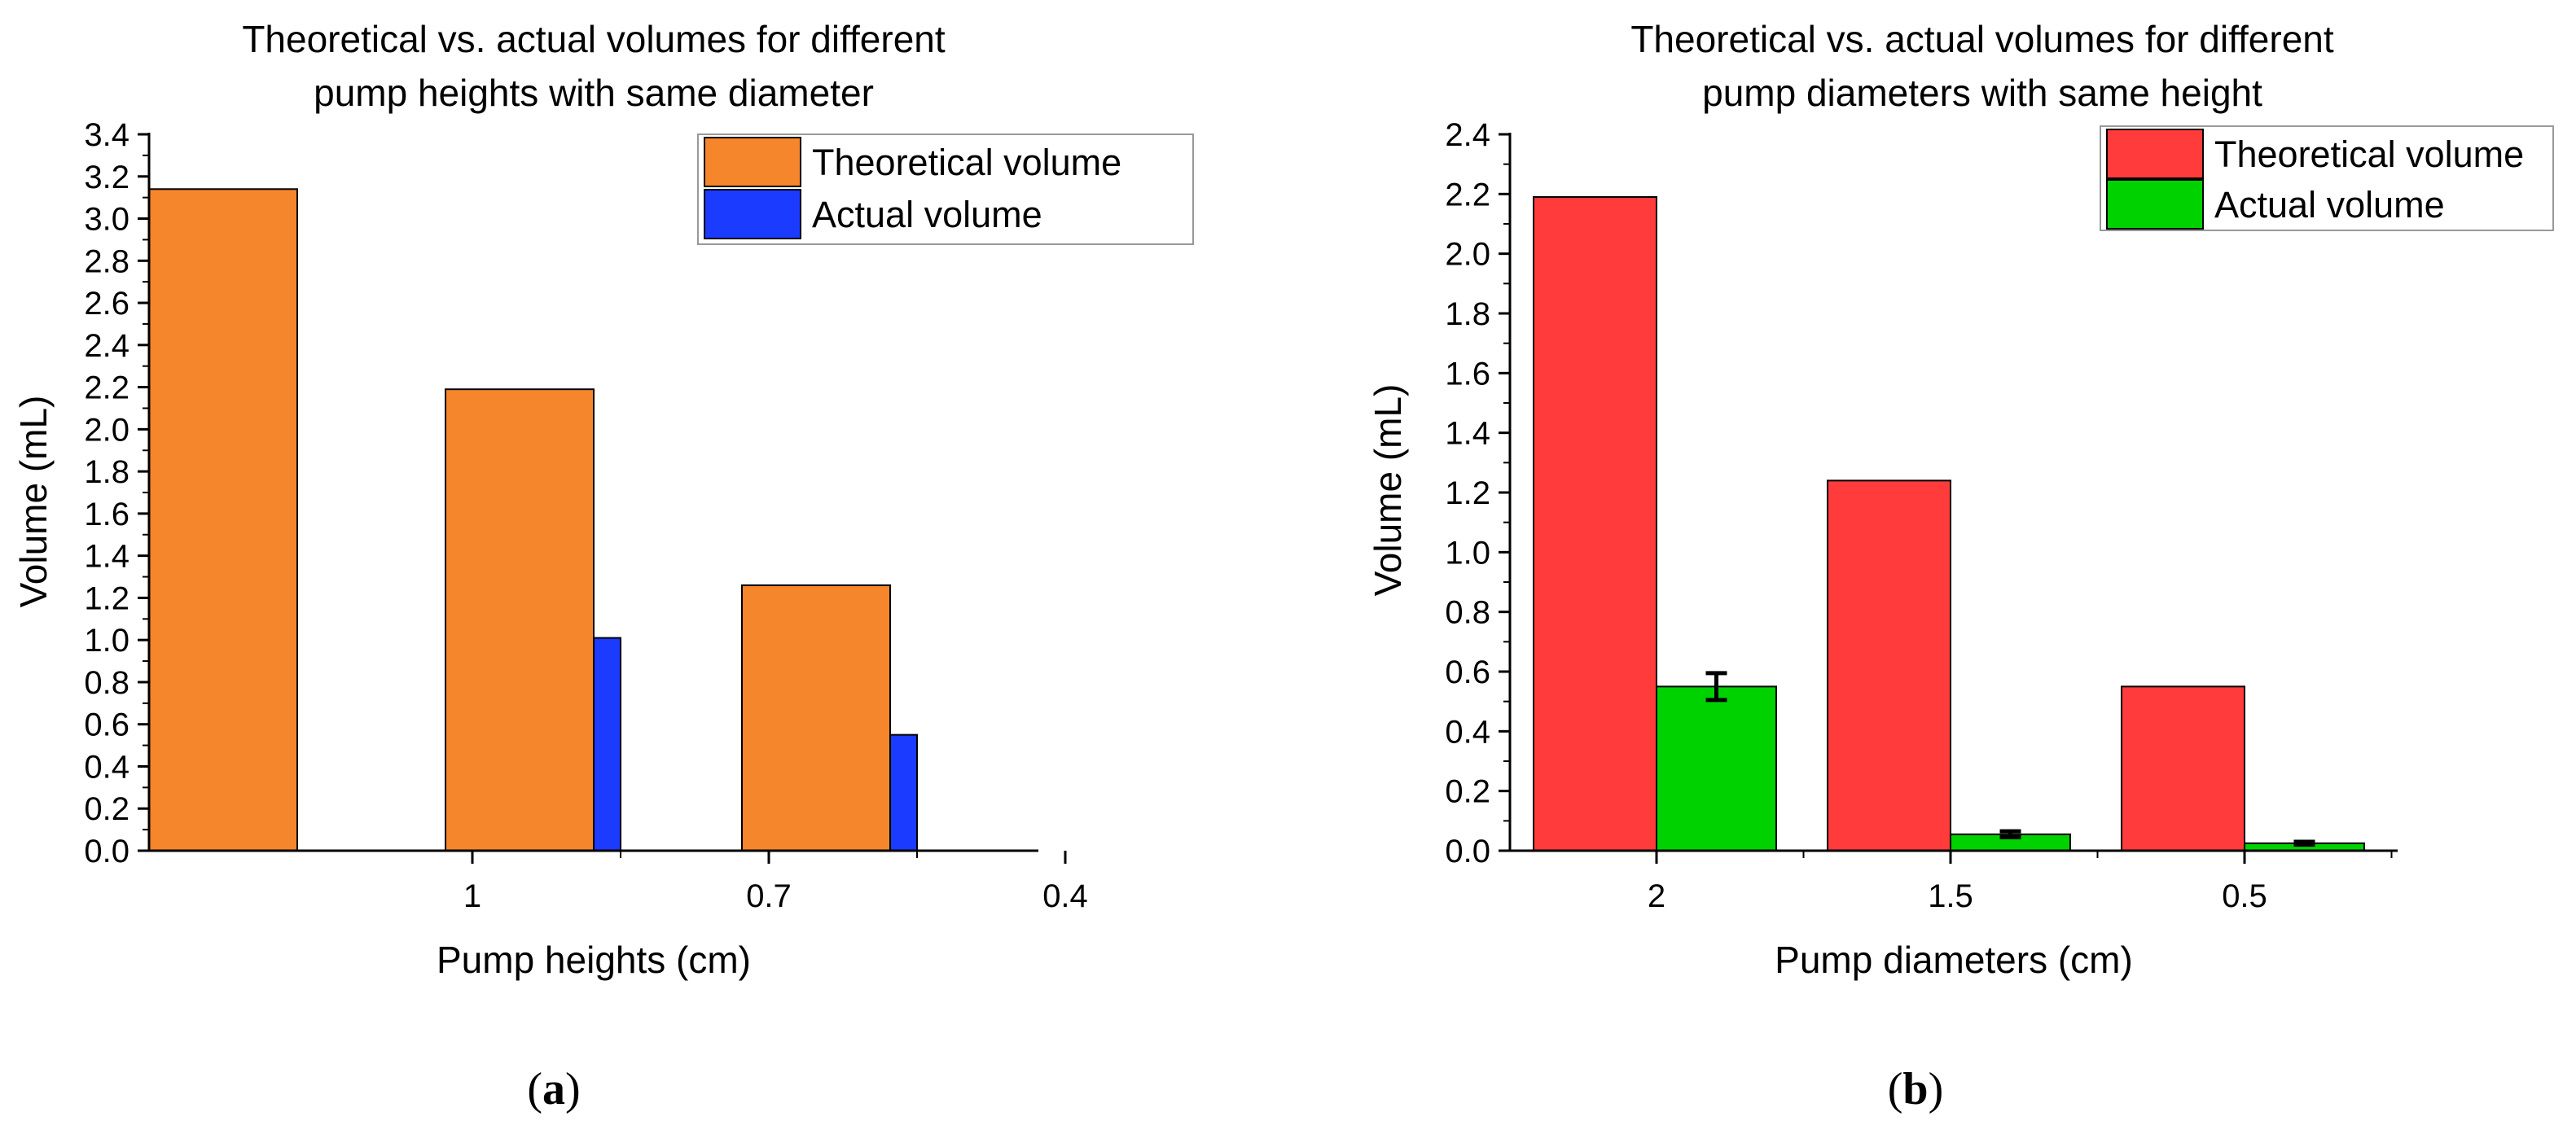 The image size is (2576, 1134). Describe the element at coordinates (1467, 135) in the screenshot. I see `chart-b-y-tick-label: 2.4` at that location.